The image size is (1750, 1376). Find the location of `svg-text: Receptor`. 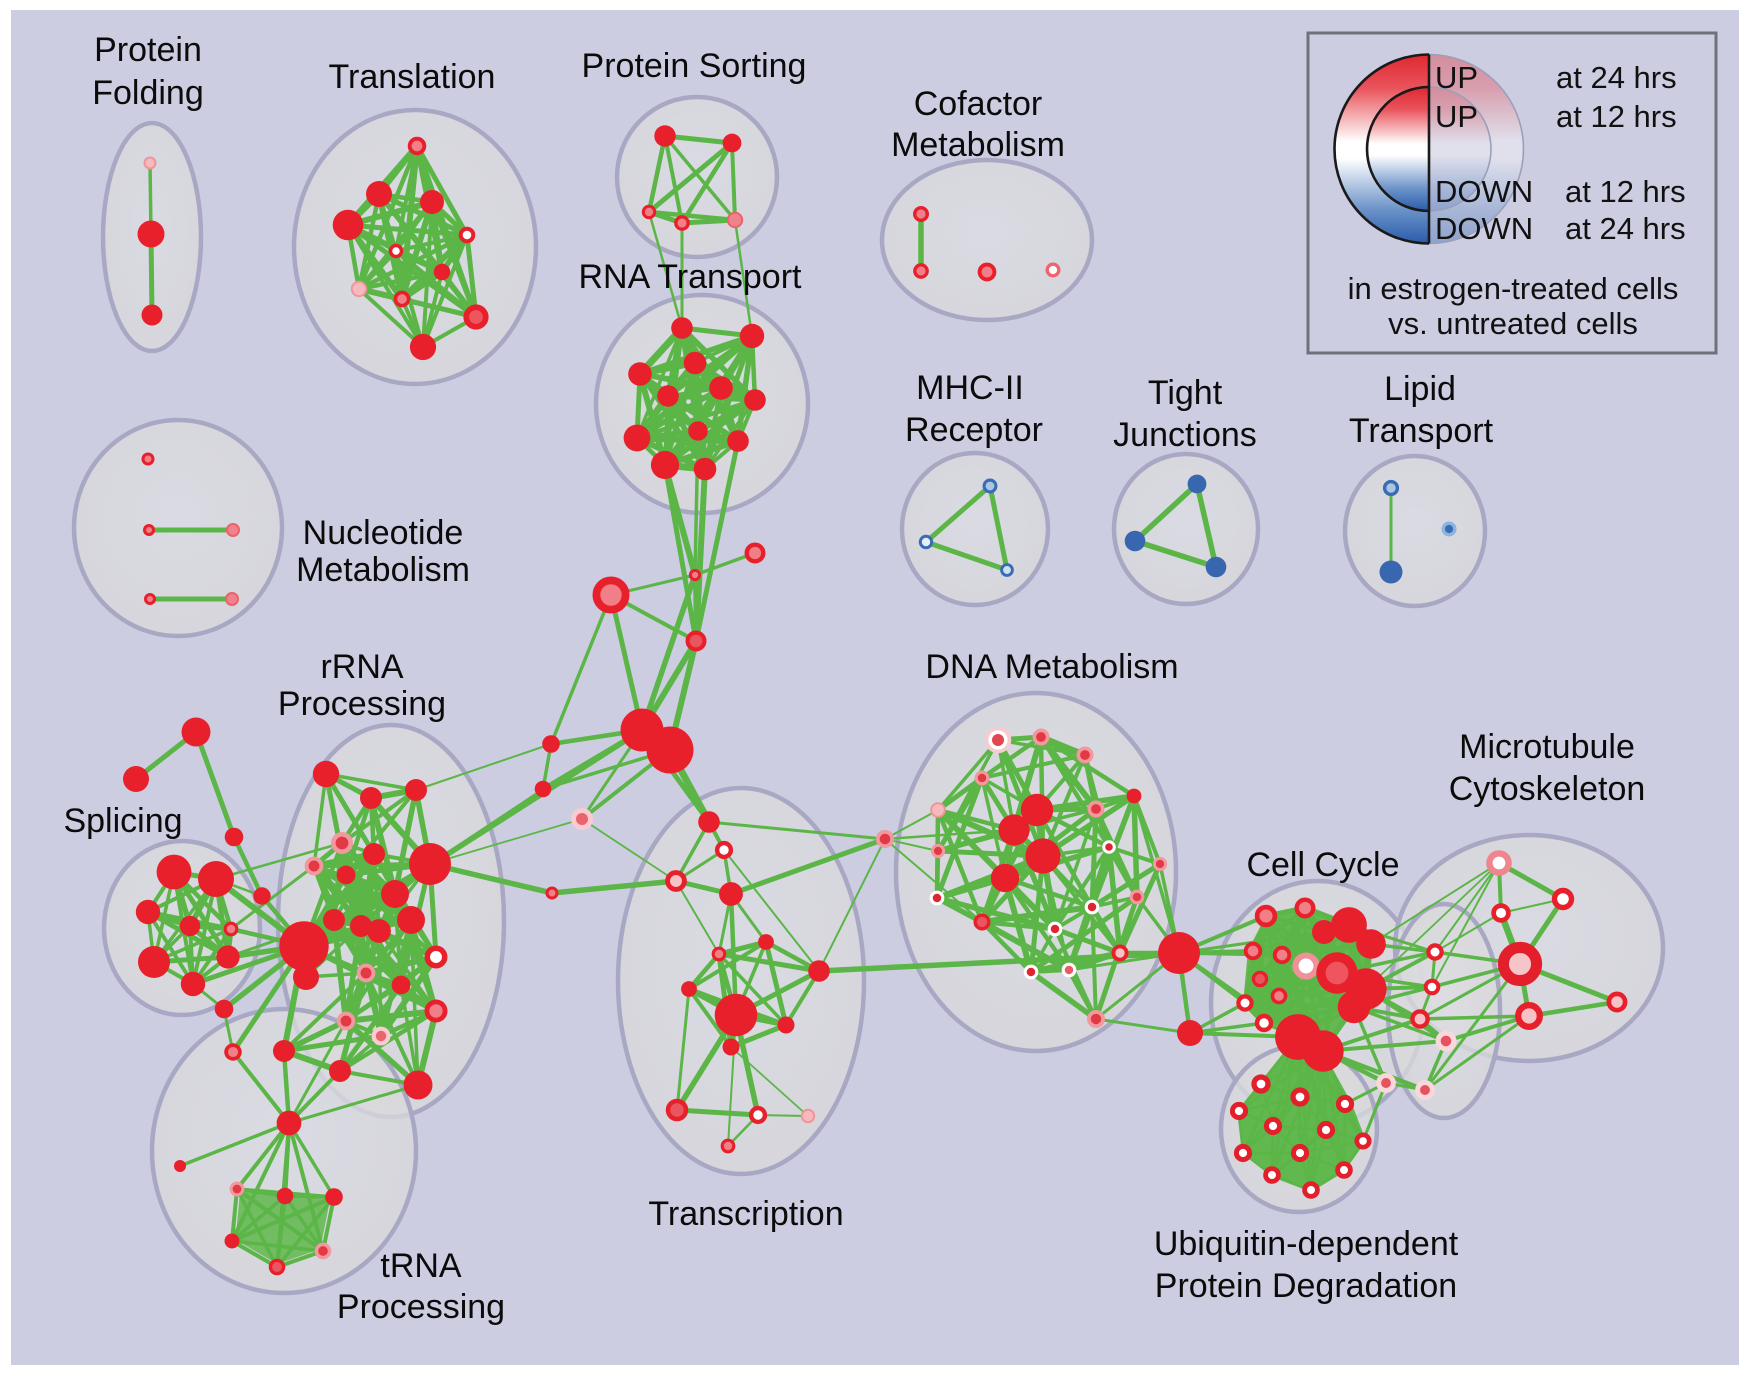

svg-text: Receptor is located at coordinates (974, 430).